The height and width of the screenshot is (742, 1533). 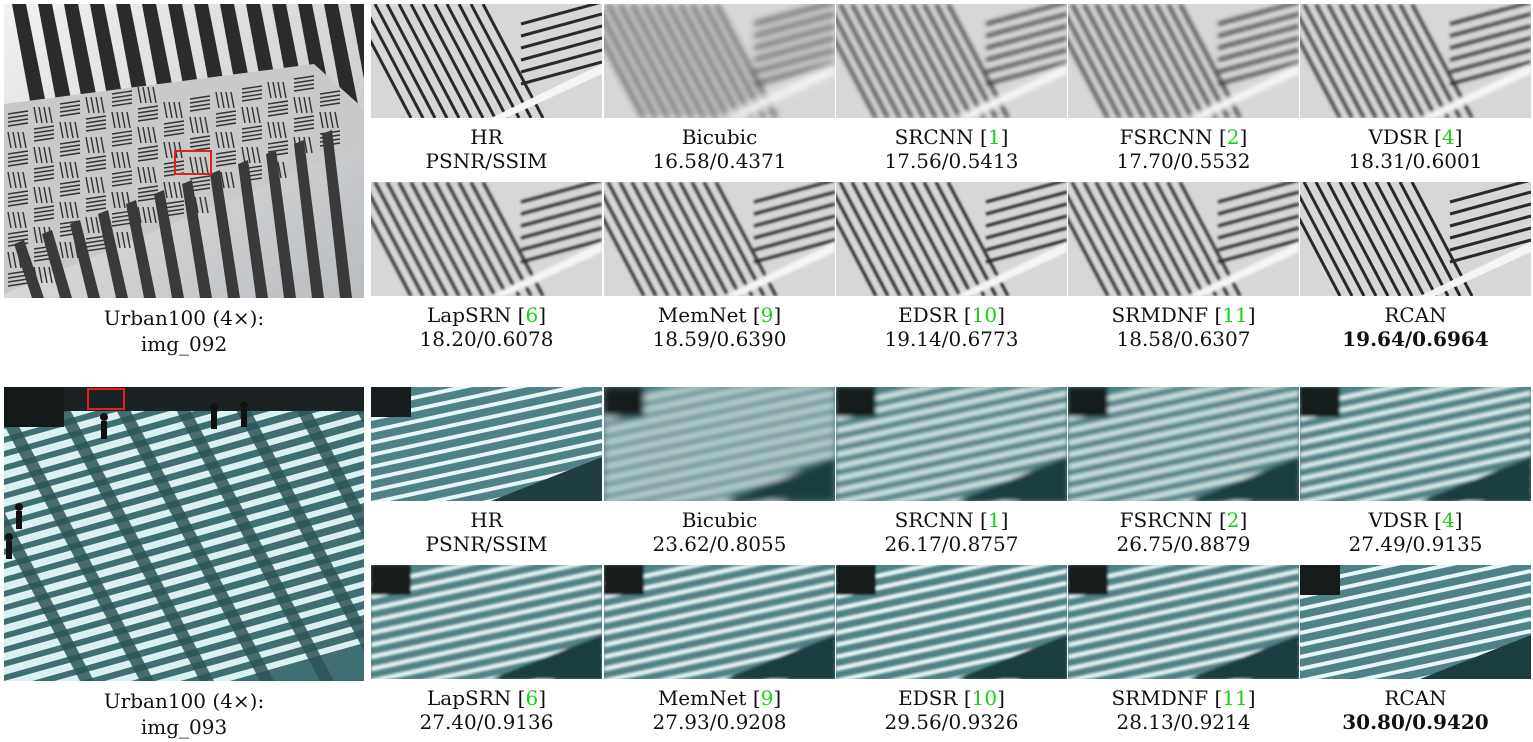 I want to click on method-caption: Bicubic 23.62/0.8055, so click(x=719, y=532).